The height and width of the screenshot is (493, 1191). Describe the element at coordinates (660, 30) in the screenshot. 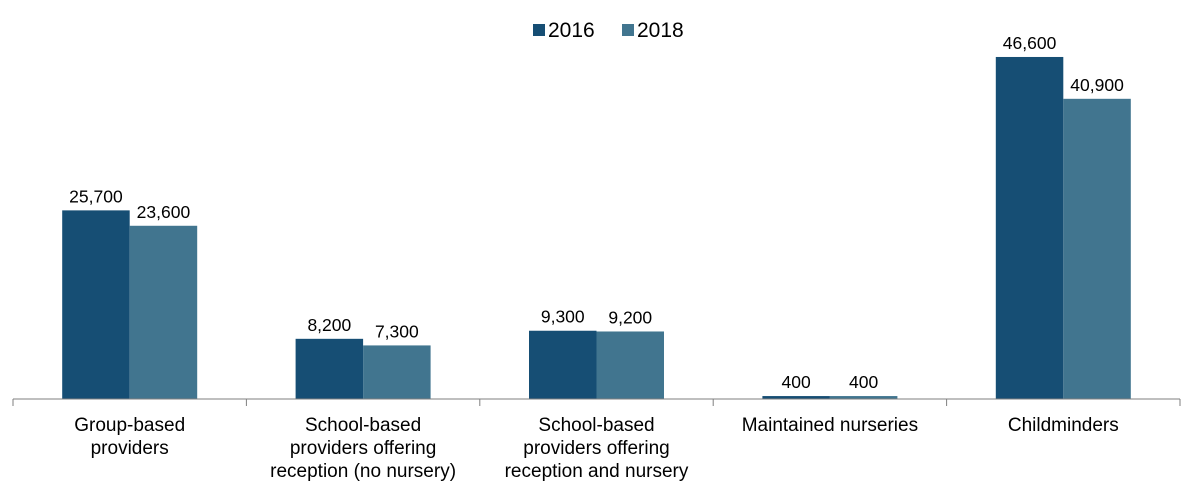

I see `legend-label-2018: 2018` at that location.